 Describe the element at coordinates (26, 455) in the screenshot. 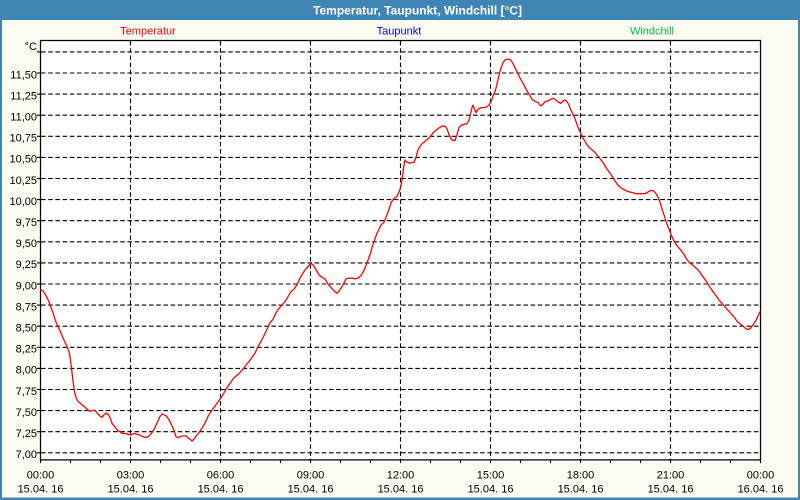

I see `svg-text: 7,00` at that location.